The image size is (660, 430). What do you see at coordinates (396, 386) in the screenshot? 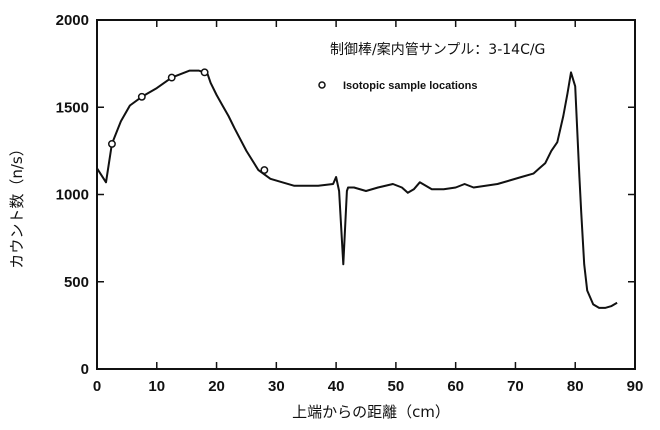
I see `x-tick-label: 50` at bounding box center [396, 386].